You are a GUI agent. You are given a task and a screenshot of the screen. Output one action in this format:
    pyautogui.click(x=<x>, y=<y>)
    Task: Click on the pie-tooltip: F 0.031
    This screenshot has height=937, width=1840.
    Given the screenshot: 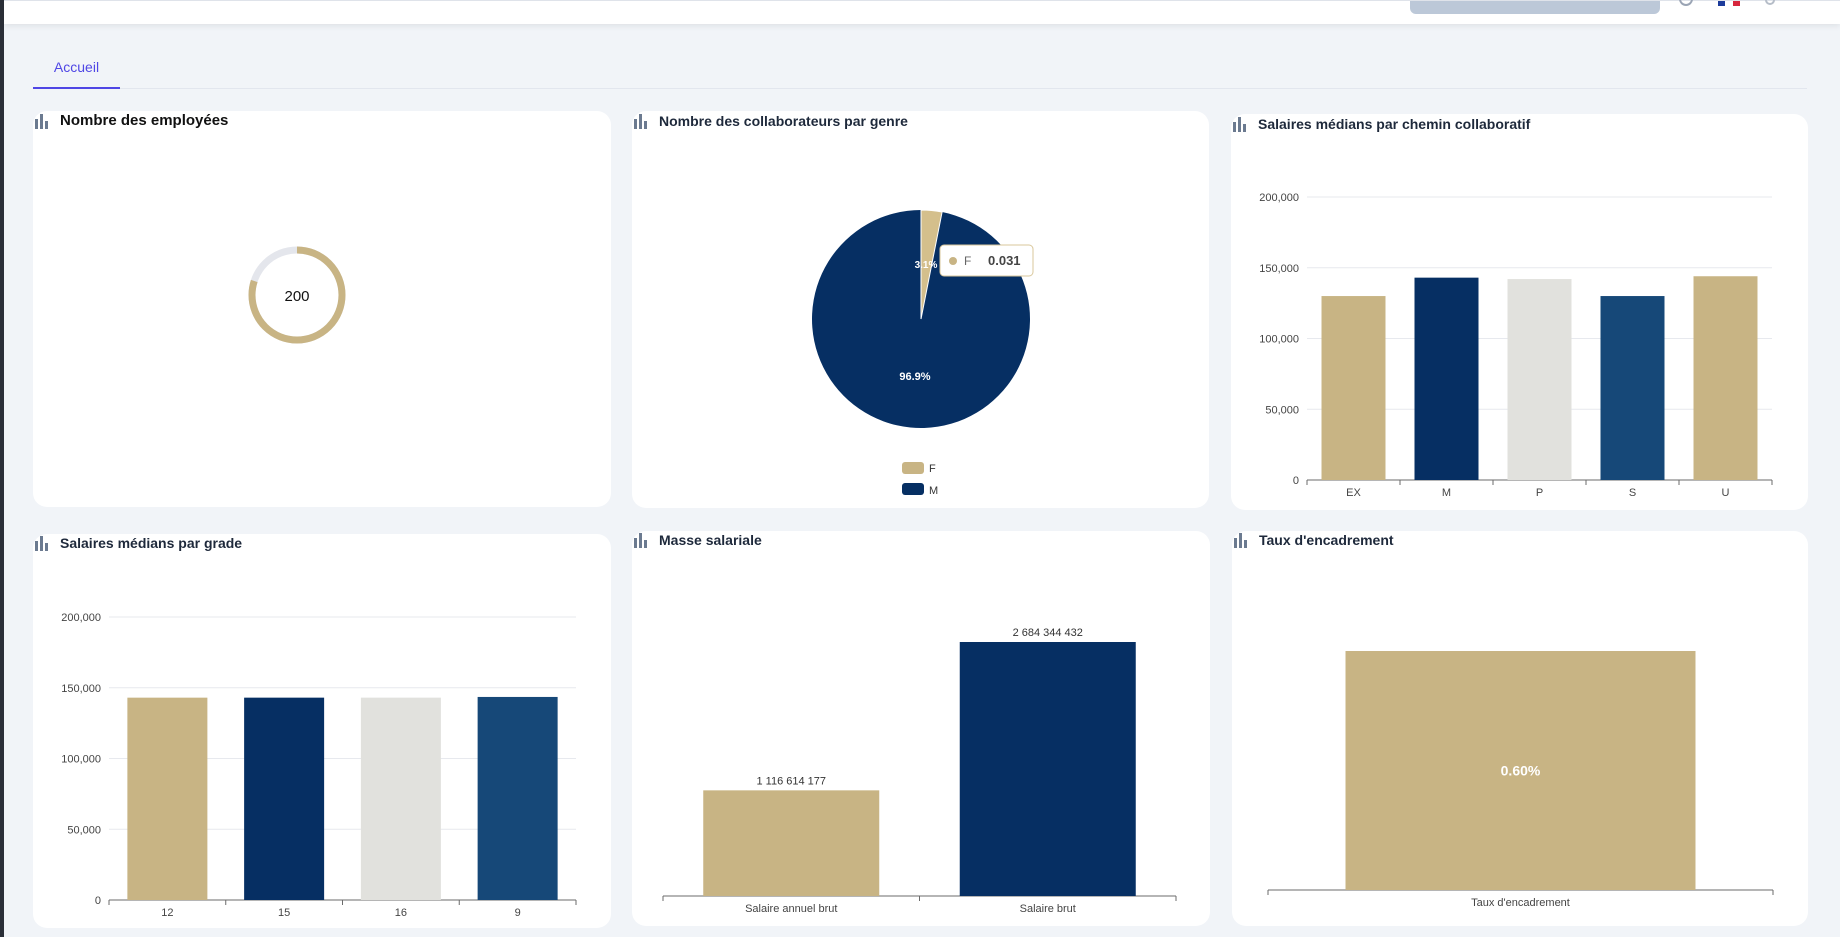 What is the action you would take?
    pyautogui.click(x=986, y=260)
    